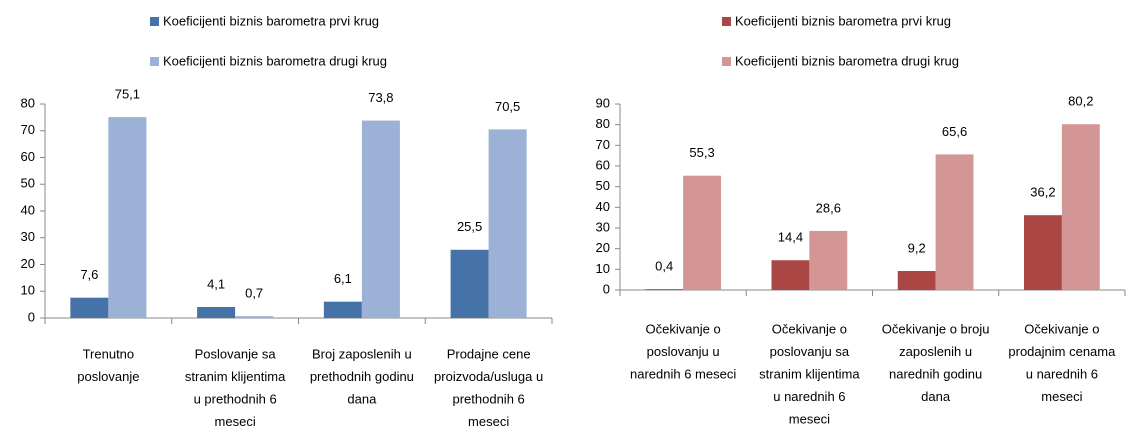  What do you see at coordinates (935, 373) in the screenshot?
I see `x-tick-label: narednih godinu` at bounding box center [935, 373].